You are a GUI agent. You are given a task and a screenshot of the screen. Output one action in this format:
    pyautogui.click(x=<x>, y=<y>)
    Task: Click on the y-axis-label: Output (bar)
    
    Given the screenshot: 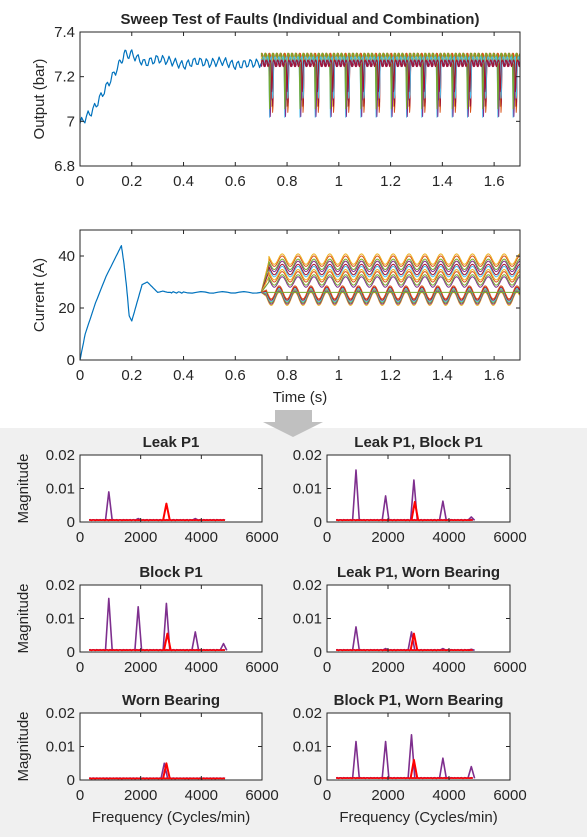 What is the action you would take?
    pyautogui.click(x=39, y=99)
    